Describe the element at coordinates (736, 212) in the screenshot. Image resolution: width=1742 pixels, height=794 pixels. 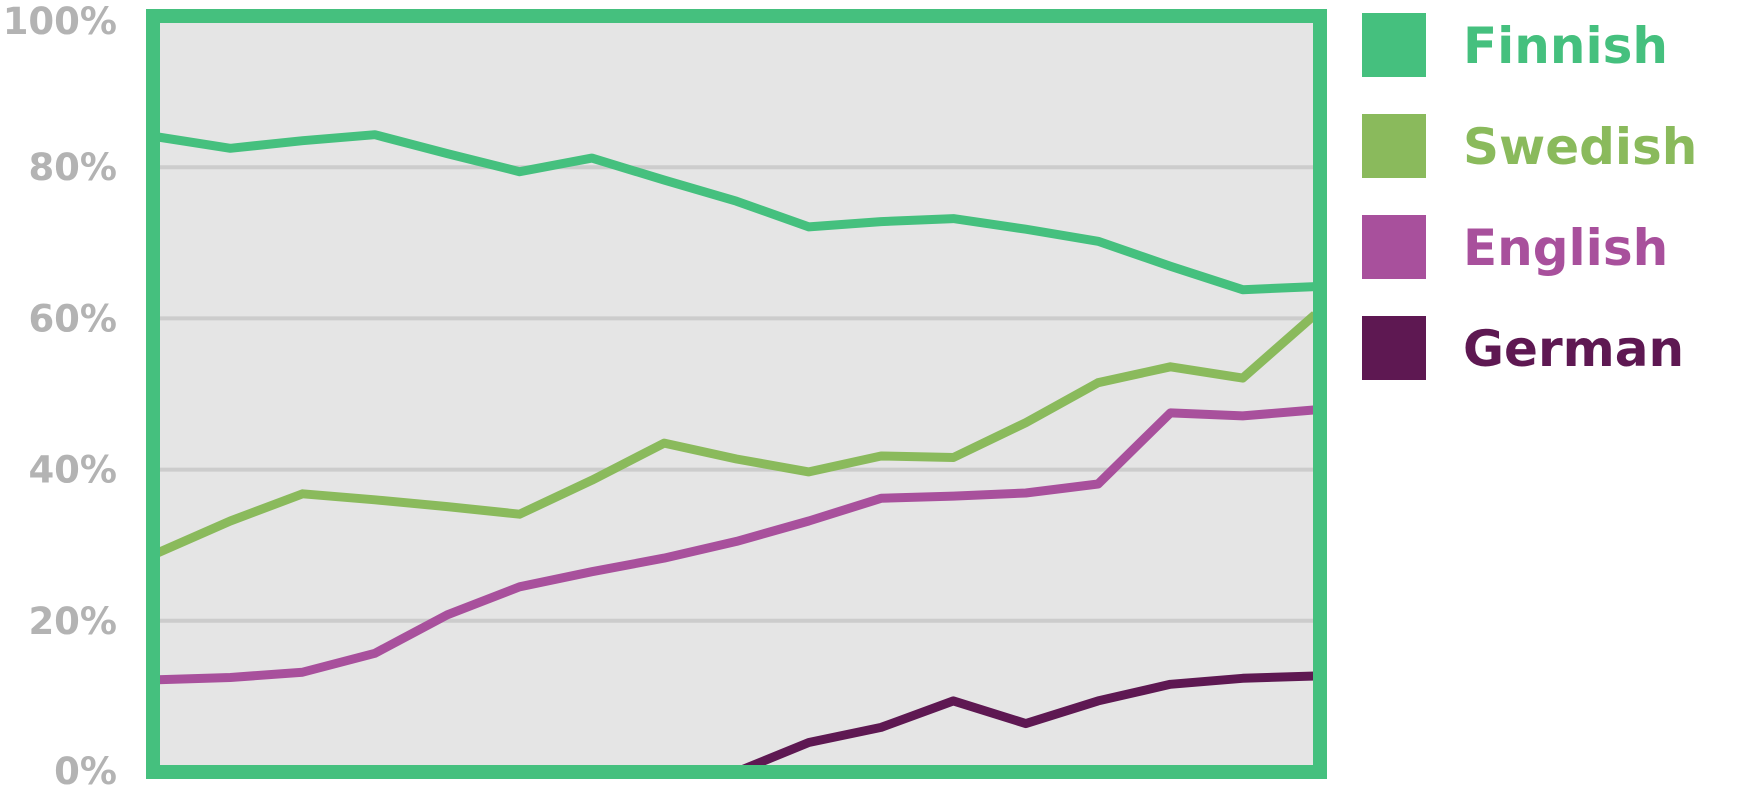
I see `series-line-finnish` at that location.